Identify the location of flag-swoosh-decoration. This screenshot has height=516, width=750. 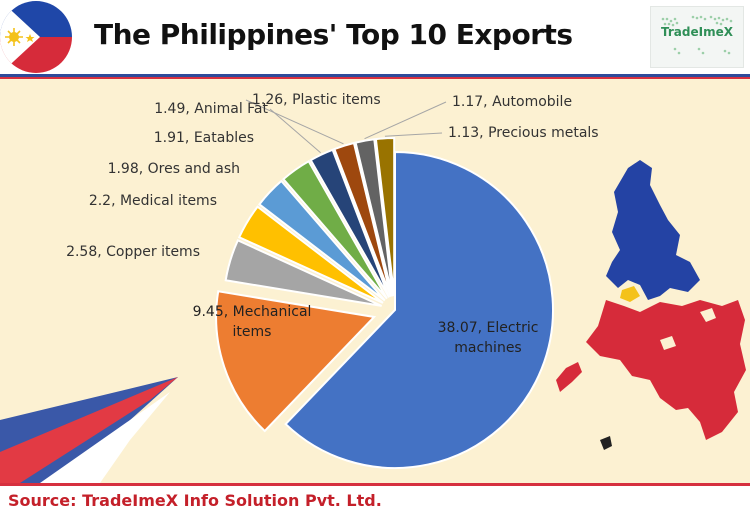
(89, 430).